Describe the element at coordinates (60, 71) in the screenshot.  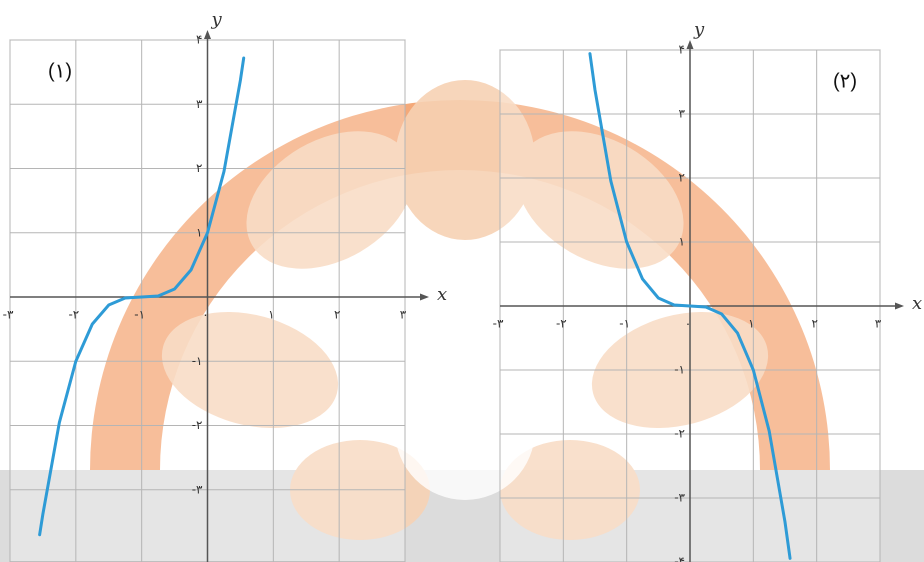
I see `panel-label: (۱)` at that location.